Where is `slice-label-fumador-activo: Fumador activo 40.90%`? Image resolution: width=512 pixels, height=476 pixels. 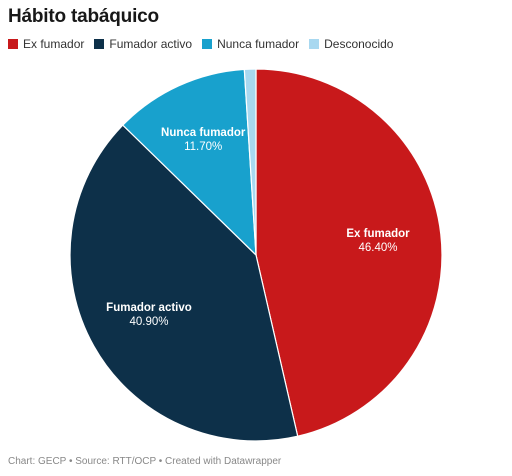 slice-label-fumador-activo: Fumador activo 40.90% is located at coordinates (149, 315).